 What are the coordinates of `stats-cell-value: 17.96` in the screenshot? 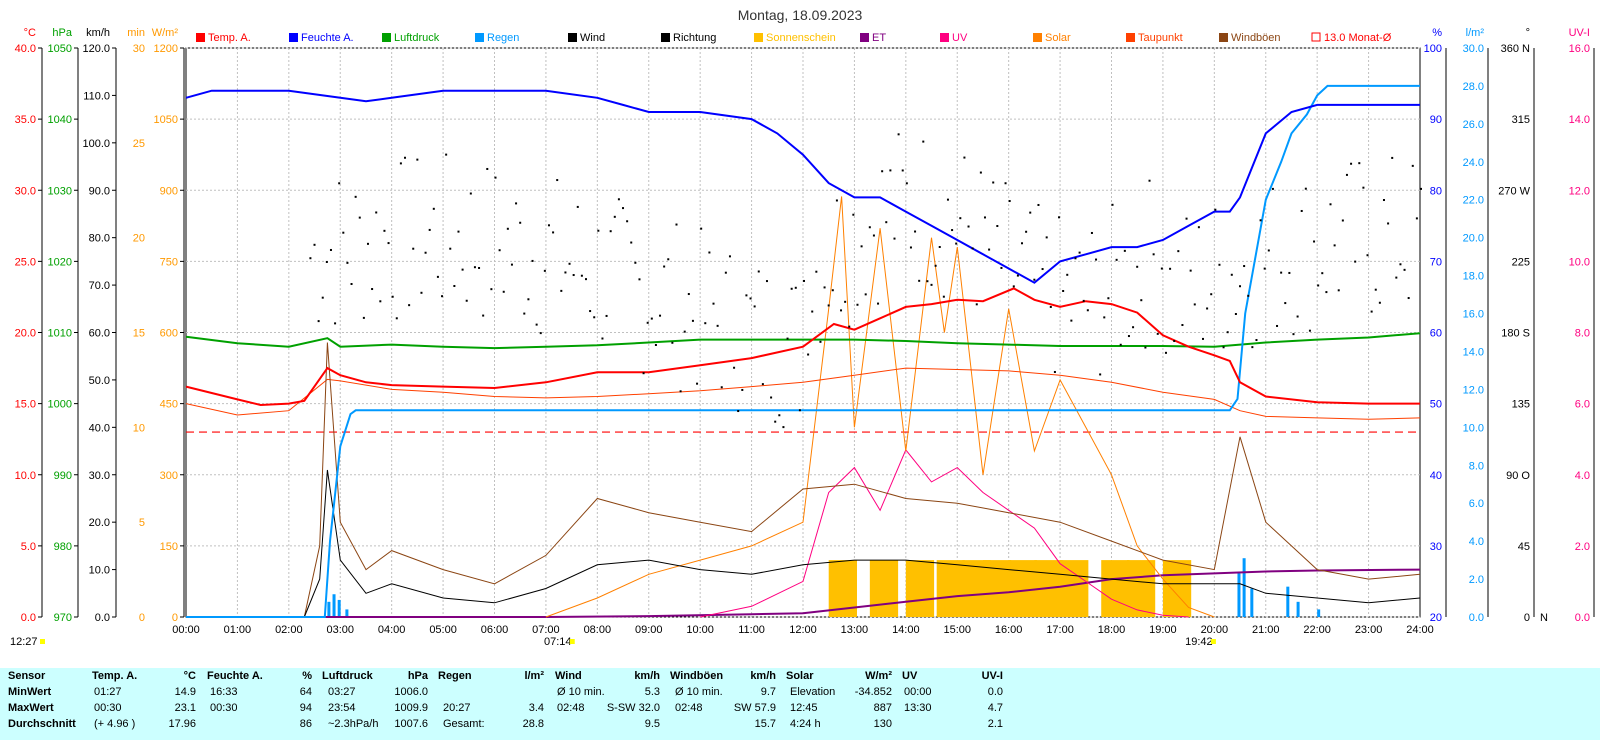 It's located at (182, 724).